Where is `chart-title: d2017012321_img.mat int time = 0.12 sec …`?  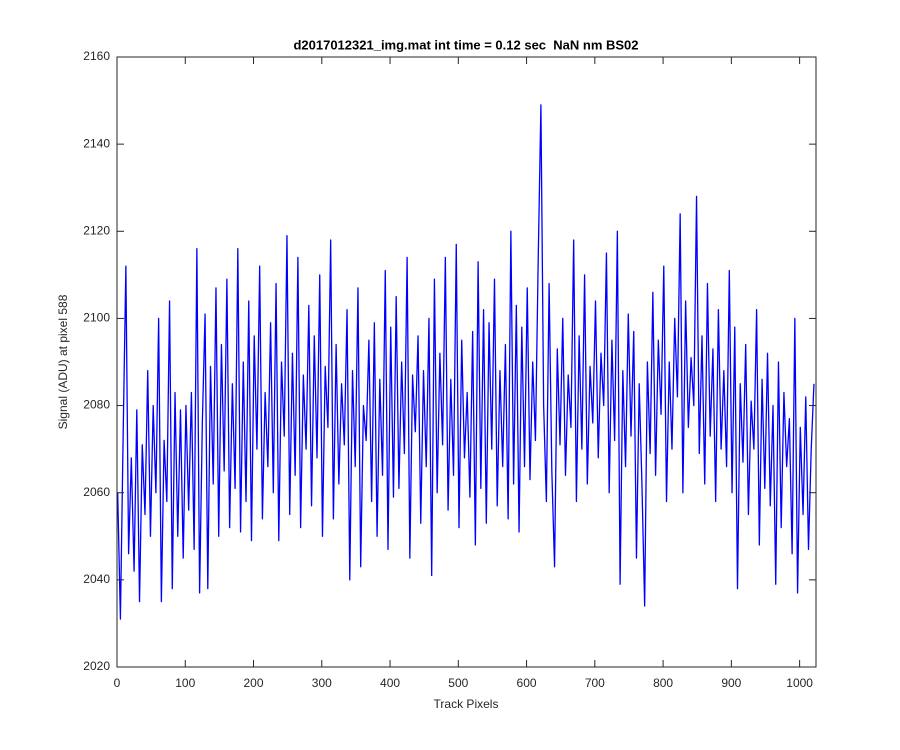
chart-title: d2017012321_img.mat int time = 0.12 sec … is located at coordinates (465, 44).